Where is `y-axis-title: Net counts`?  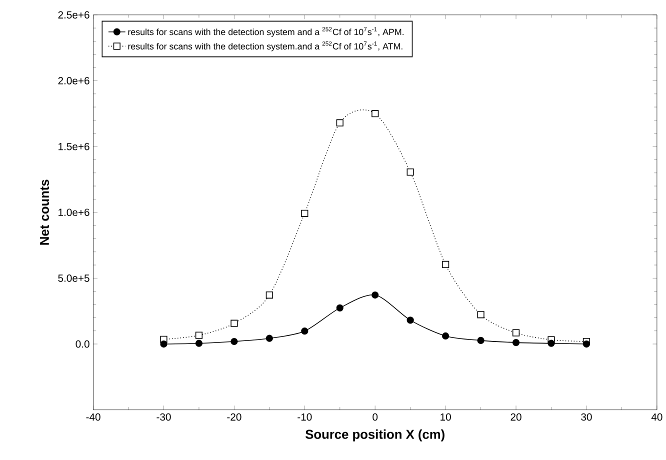
y-axis-title: Net counts is located at coordinates (44, 211).